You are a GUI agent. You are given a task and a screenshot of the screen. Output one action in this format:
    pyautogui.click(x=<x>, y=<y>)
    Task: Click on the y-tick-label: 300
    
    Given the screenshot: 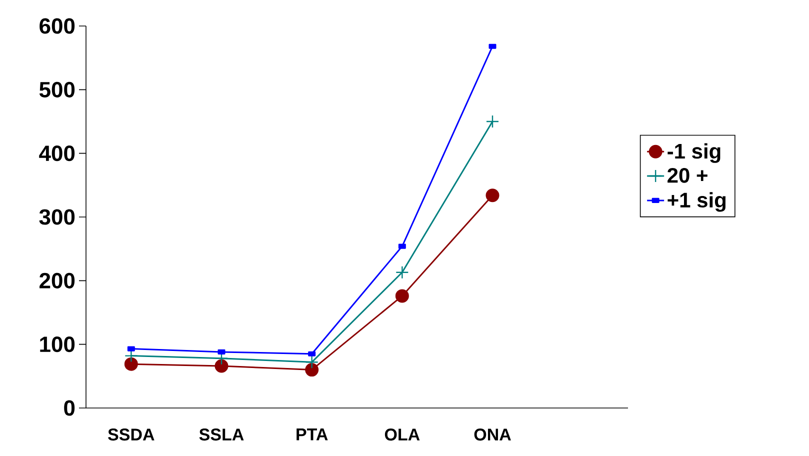 What is the action you would take?
    pyautogui.click(x=57, y=217)
    